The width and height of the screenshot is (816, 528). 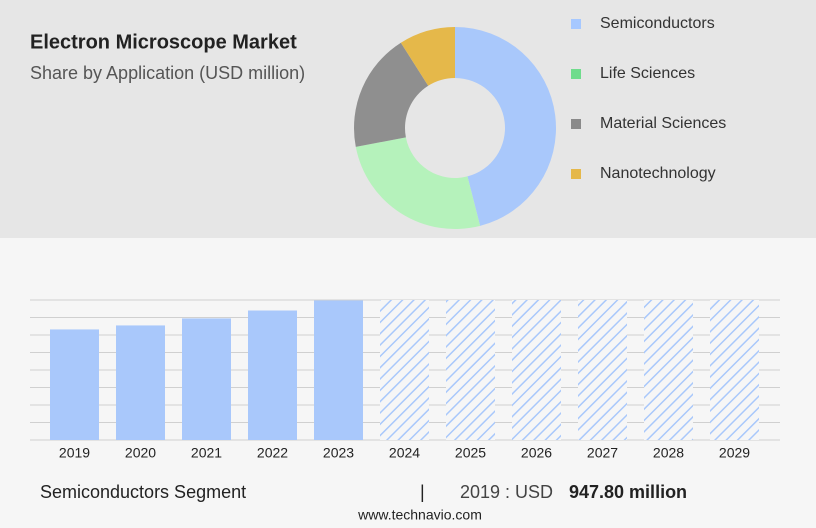 What do you see at coordinates (602, 453) in the screenshot?
I see `x-tick-label: 2027` at bounding box center [602, 453].